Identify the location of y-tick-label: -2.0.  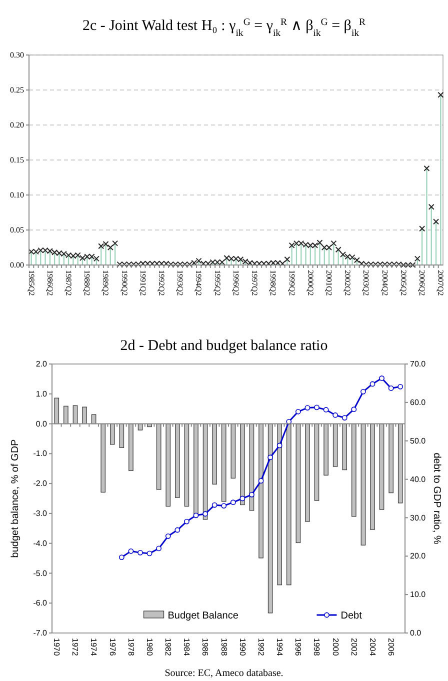
(40, 483).